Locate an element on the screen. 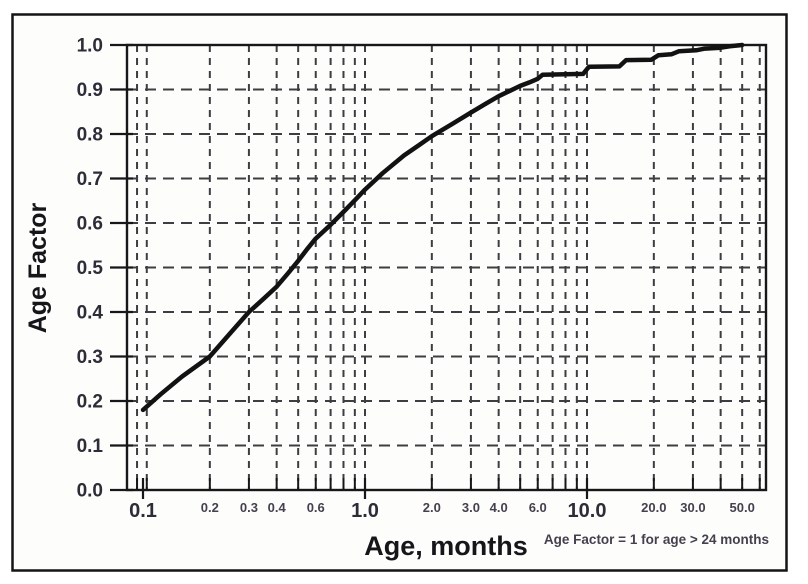  x-tick-label-minor: 0.2 is located at coordinates (210, 507).